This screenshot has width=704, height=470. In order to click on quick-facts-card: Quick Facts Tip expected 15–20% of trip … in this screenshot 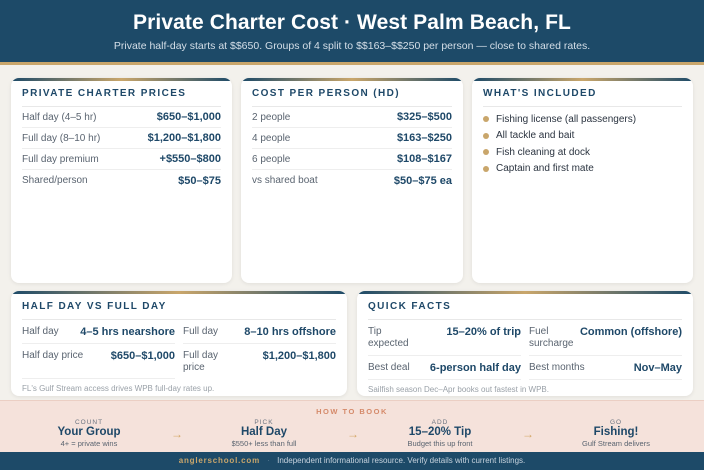, I will do `click(525, 343)`.